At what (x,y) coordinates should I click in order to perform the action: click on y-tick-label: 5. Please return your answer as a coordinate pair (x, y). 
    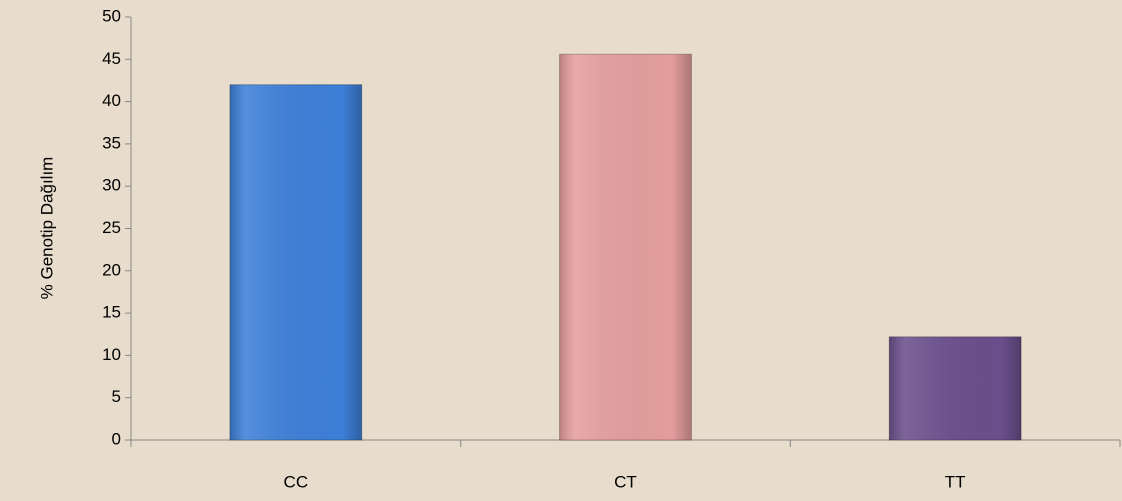
    Looking at the image, I should click on (116, 396).